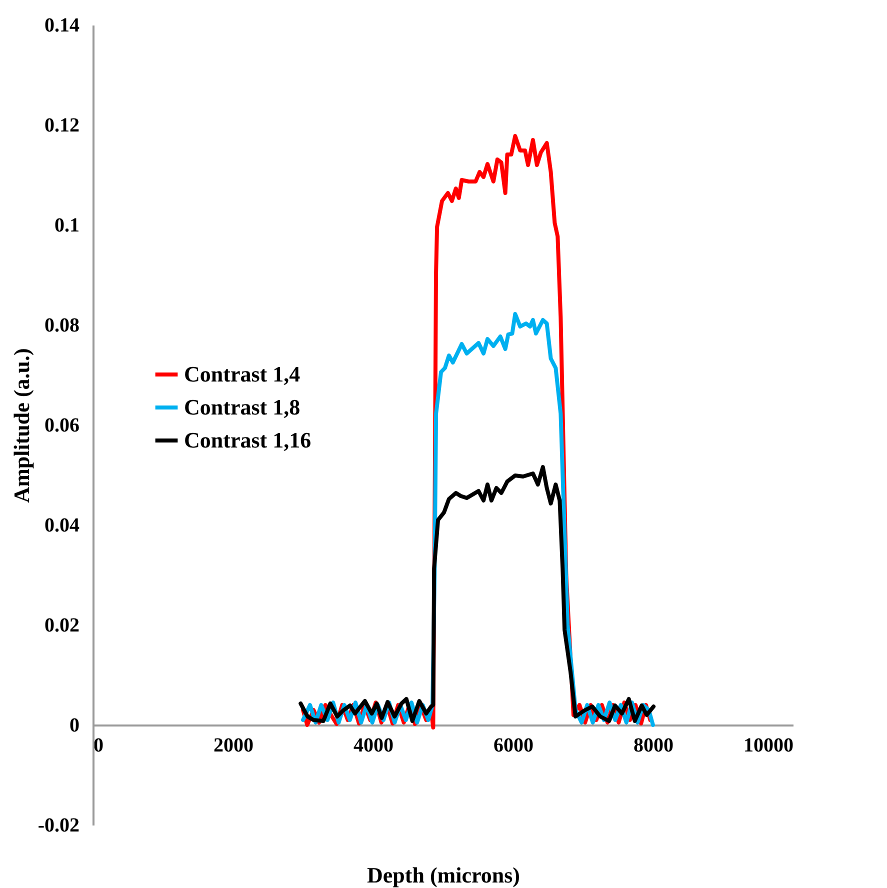  What do you see at coordinates (477, 594) in the screenshot?
I see `line-series` at bounding box center [477, 594].